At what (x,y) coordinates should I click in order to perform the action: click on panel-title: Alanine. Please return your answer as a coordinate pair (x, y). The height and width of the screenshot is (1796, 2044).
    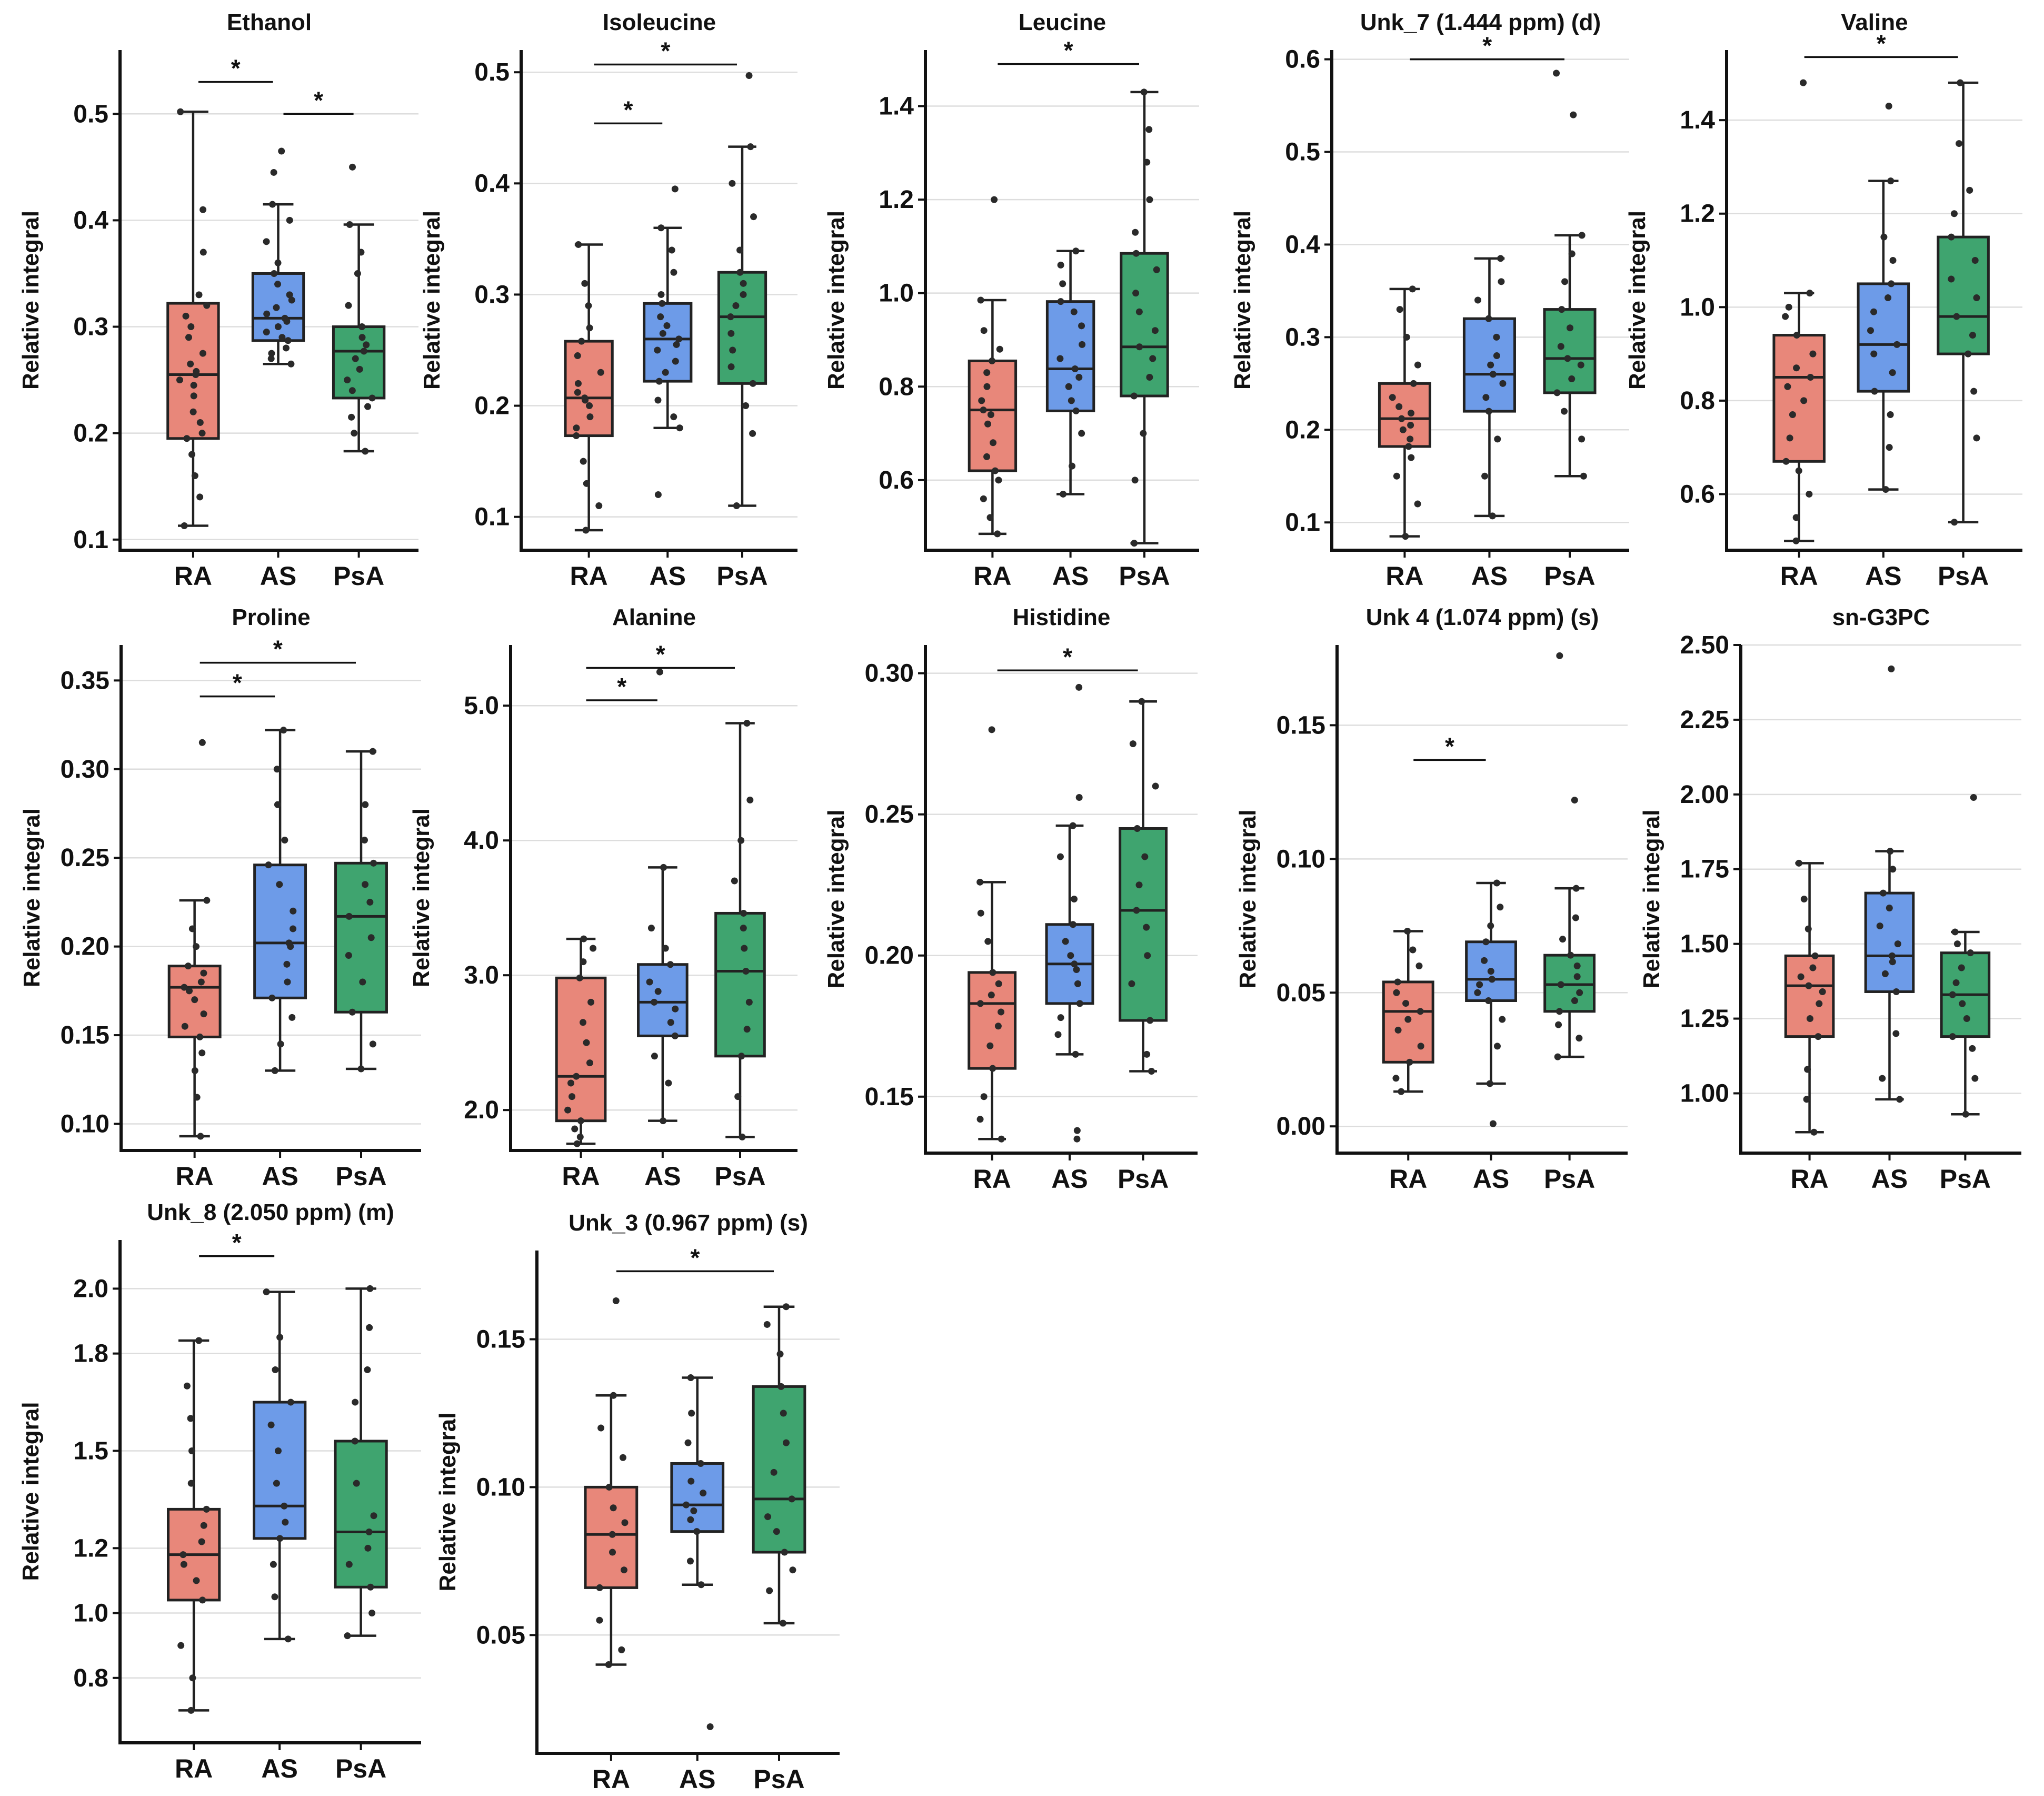
    Looking at the image, I should click on (654, 617).